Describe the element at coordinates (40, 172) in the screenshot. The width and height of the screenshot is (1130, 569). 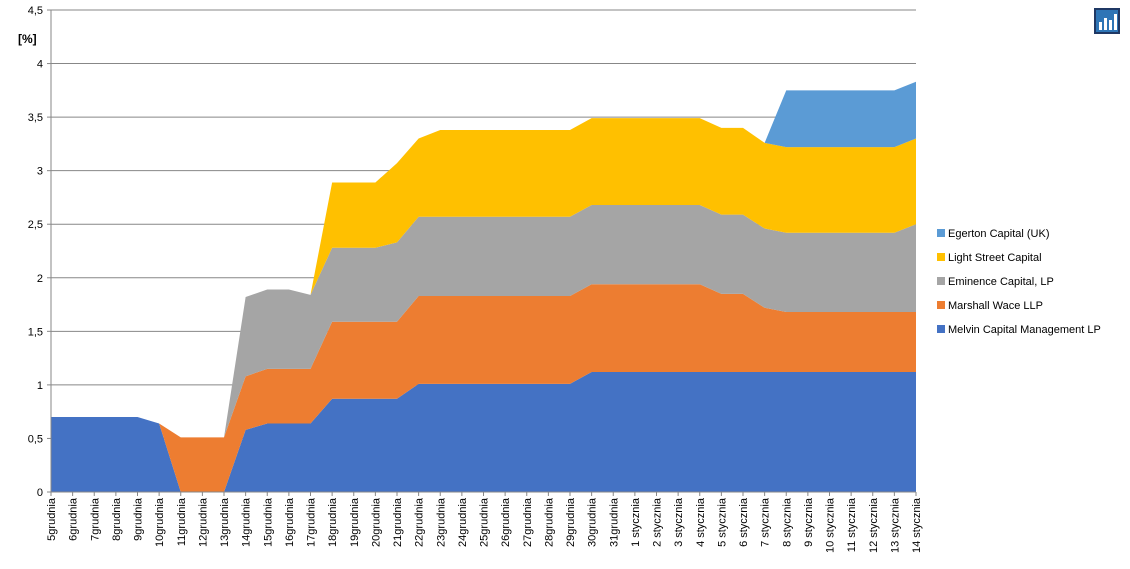
I see `y-tick-label: 3` at that location.